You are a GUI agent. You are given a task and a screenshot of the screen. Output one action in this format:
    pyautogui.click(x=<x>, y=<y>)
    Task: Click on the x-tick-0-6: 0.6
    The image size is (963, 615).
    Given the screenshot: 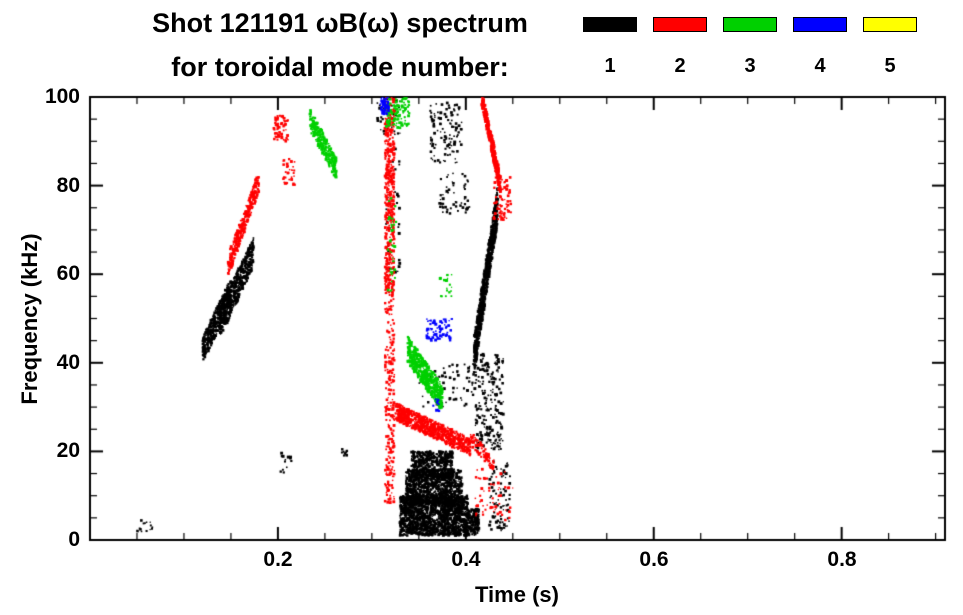 What is the action you would take?
    pyautogui.click(x=654, y=559)
    